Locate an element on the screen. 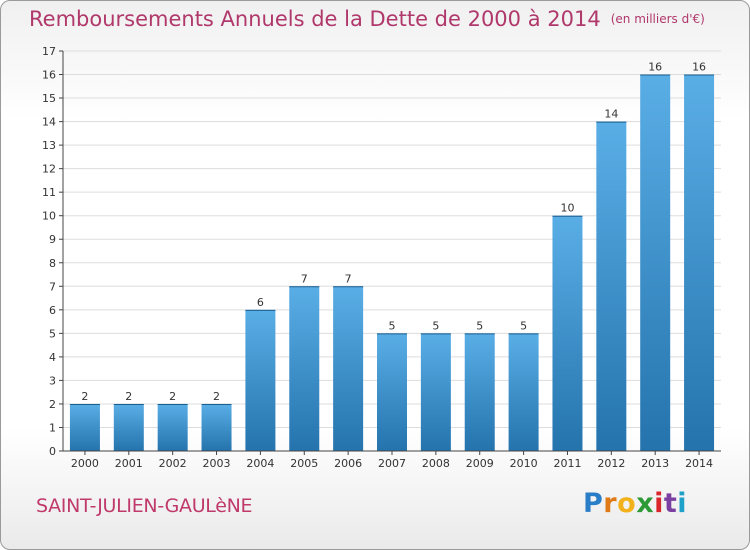  x-tick-label: 2012 is located at coordinates (611, 463).